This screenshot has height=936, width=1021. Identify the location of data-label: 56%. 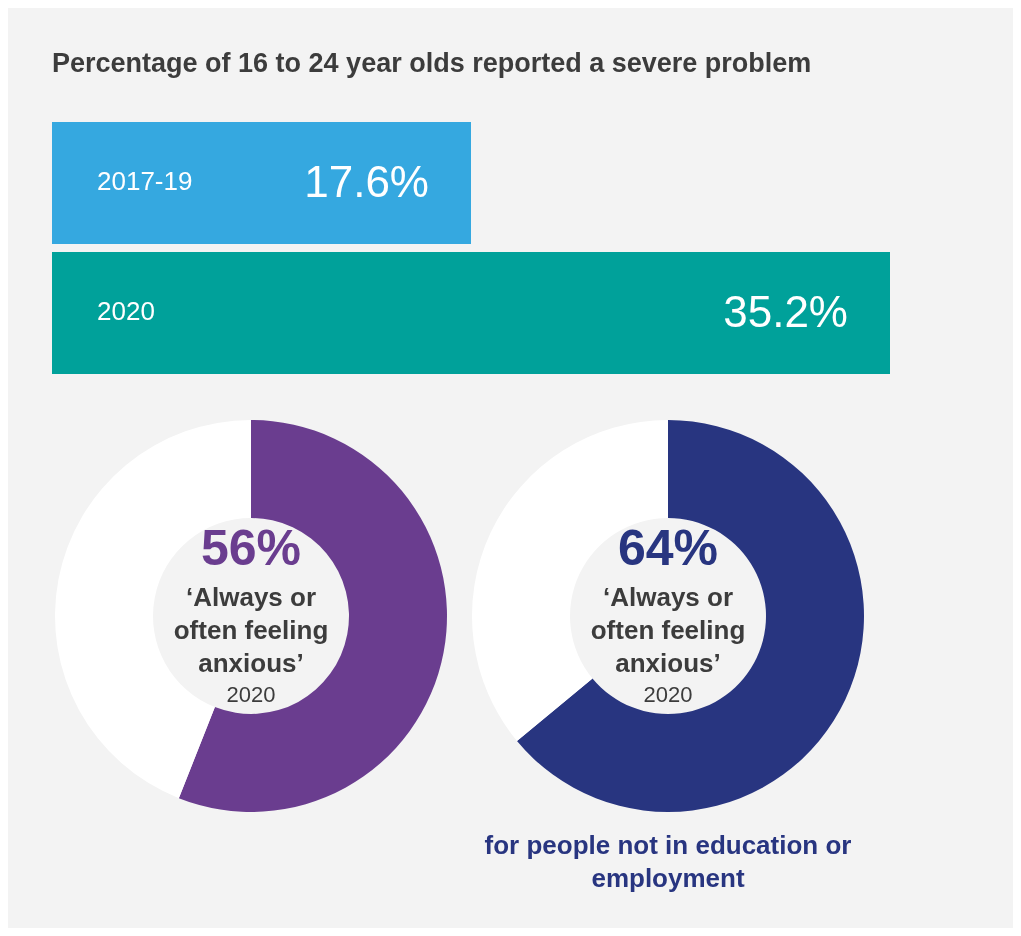
(251, 547).